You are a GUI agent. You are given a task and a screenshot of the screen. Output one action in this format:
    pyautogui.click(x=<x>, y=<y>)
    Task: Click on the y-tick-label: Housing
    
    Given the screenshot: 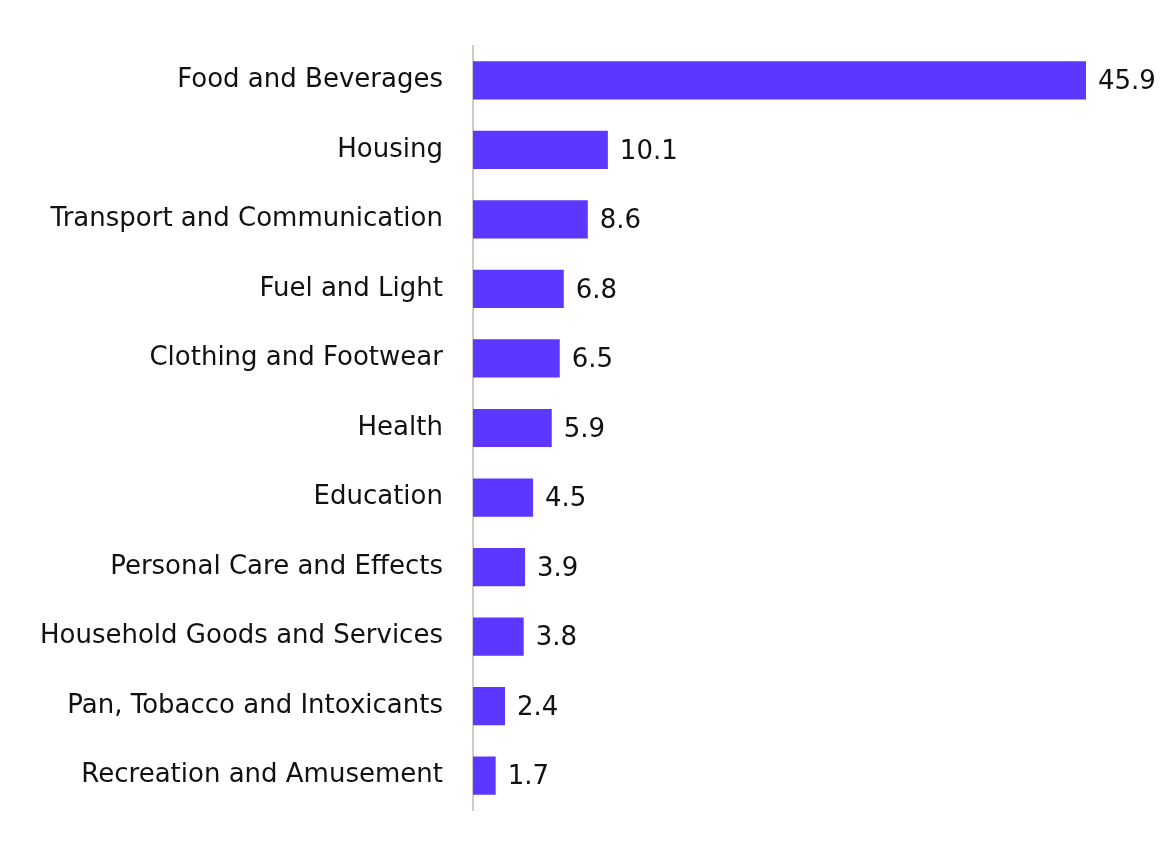 What is the action you would take?
    pyautogui.click(x=390, y=147)
    